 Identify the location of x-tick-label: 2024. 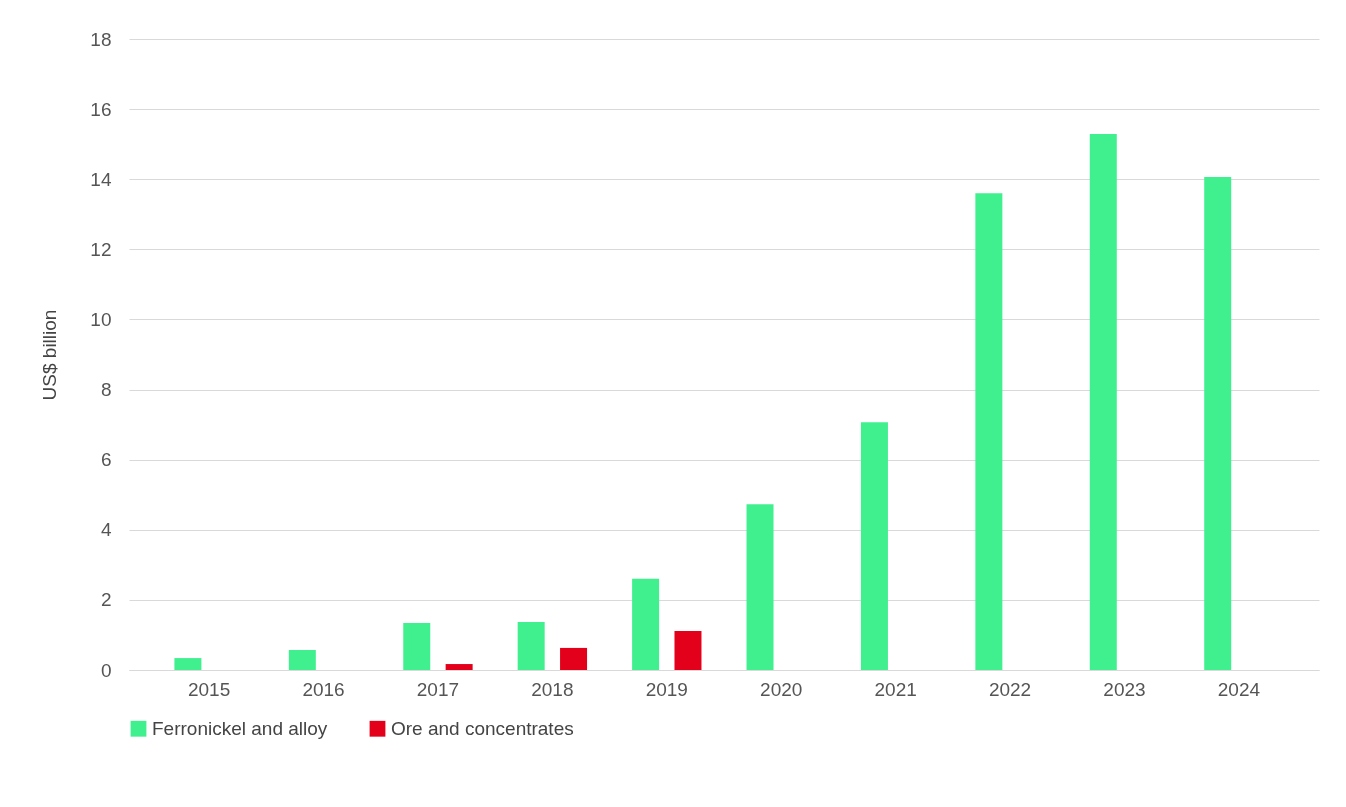
(1239, 689).